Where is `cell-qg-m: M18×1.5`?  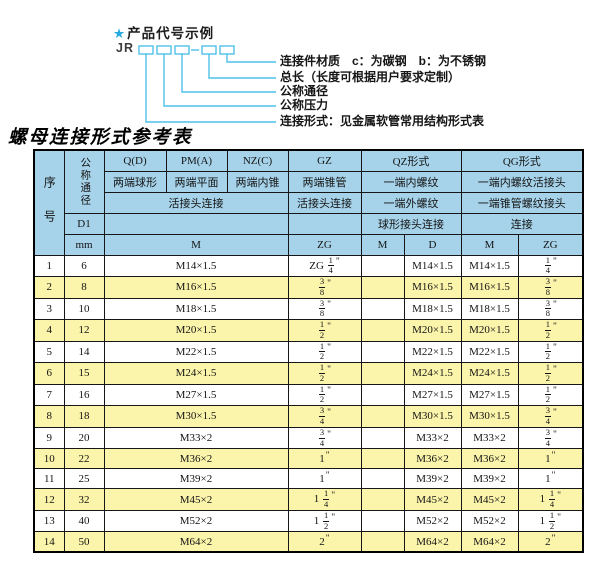 cell-qg-m: M18×1.5 is located at coordinates (489, 309).